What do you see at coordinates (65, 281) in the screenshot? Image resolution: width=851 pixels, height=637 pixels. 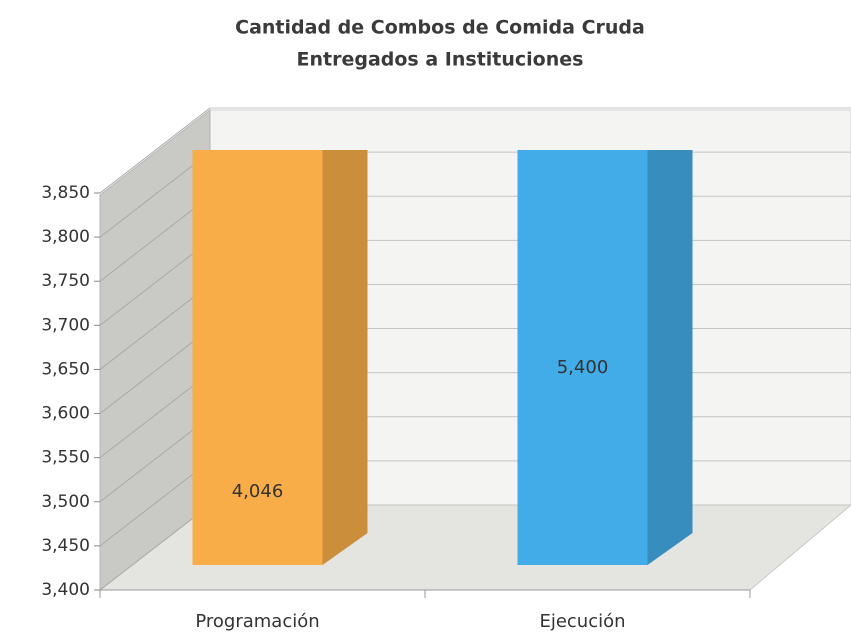 I see `y-tick-label: 3,750` at bounding box center [65, 281].